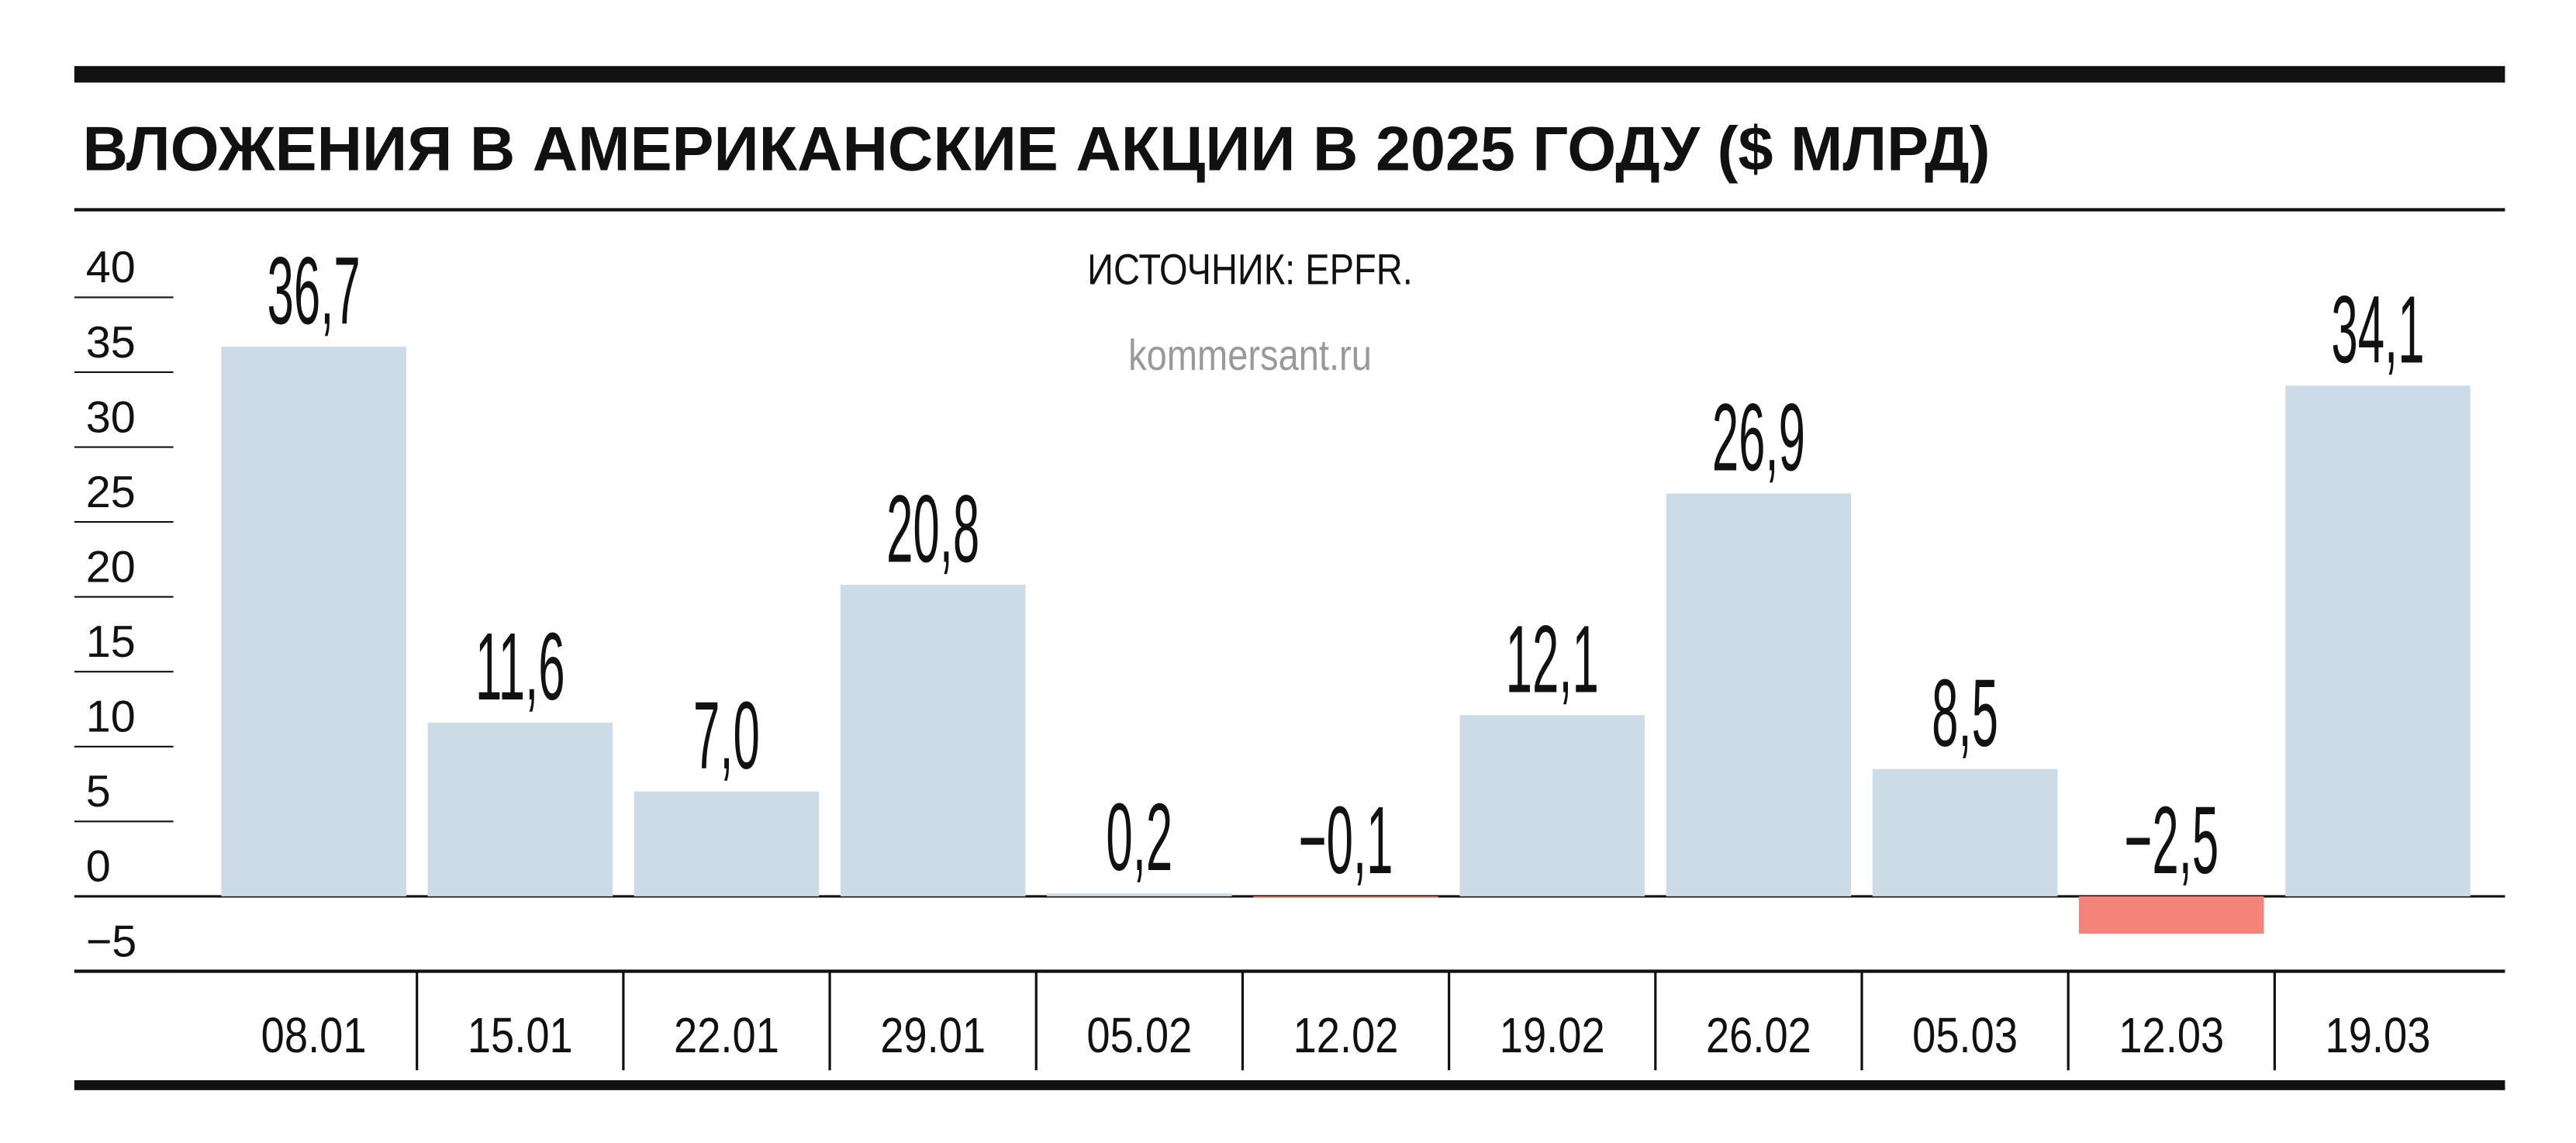 The width and height of the screenshot is (2576, 1143). What do you see at coordinates (1758, 438) in the screenshot?
I see `value-label: 26,9` at bounding box center [1758, 438].